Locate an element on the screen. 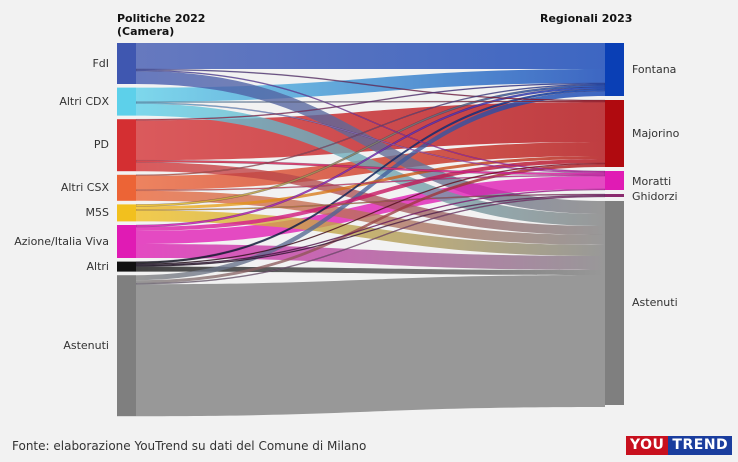 This screenshot has height=462, width=738. node-right-ghidorzi is located at coordinates (614, 195).